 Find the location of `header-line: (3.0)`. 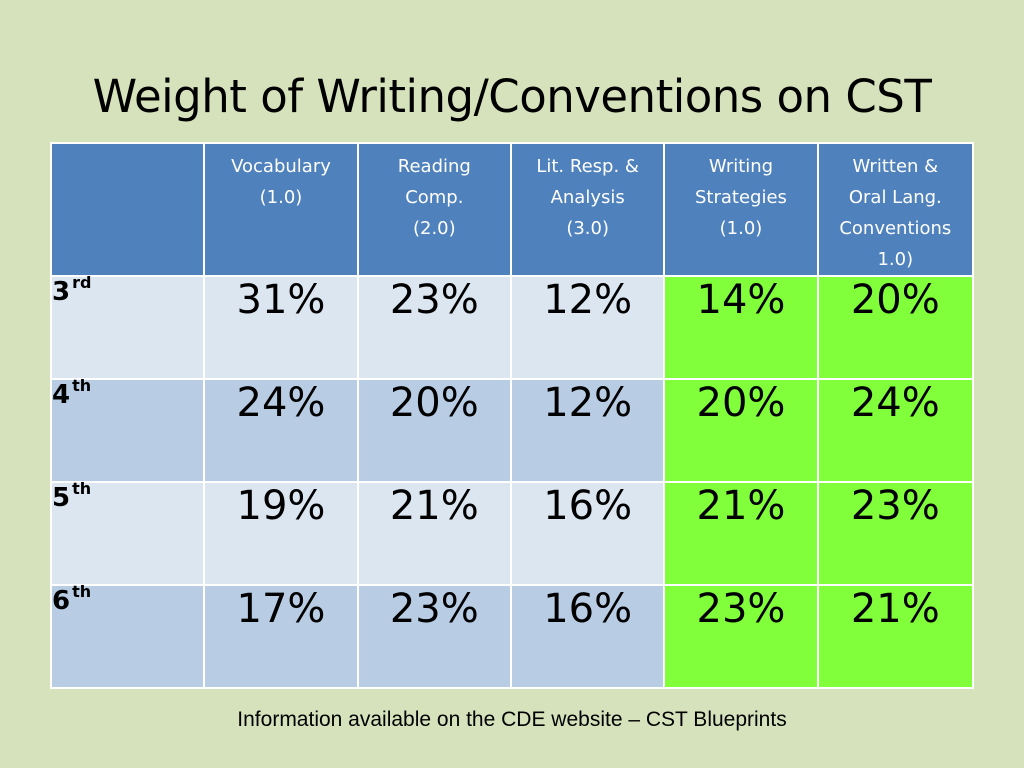

header-line: (3.0) is located at coordinates (587, 228).